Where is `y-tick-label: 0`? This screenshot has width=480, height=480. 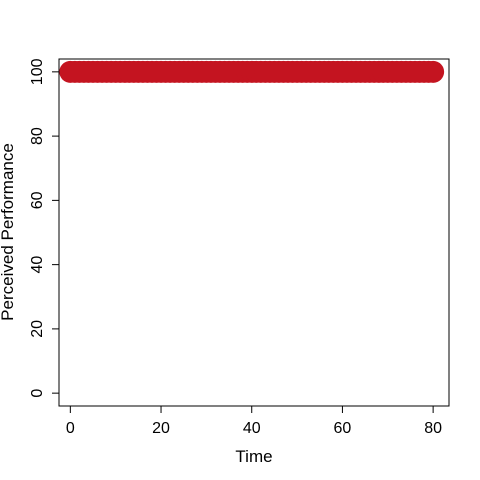
y-tick-label: 0 is located at coordinates (37, 393).